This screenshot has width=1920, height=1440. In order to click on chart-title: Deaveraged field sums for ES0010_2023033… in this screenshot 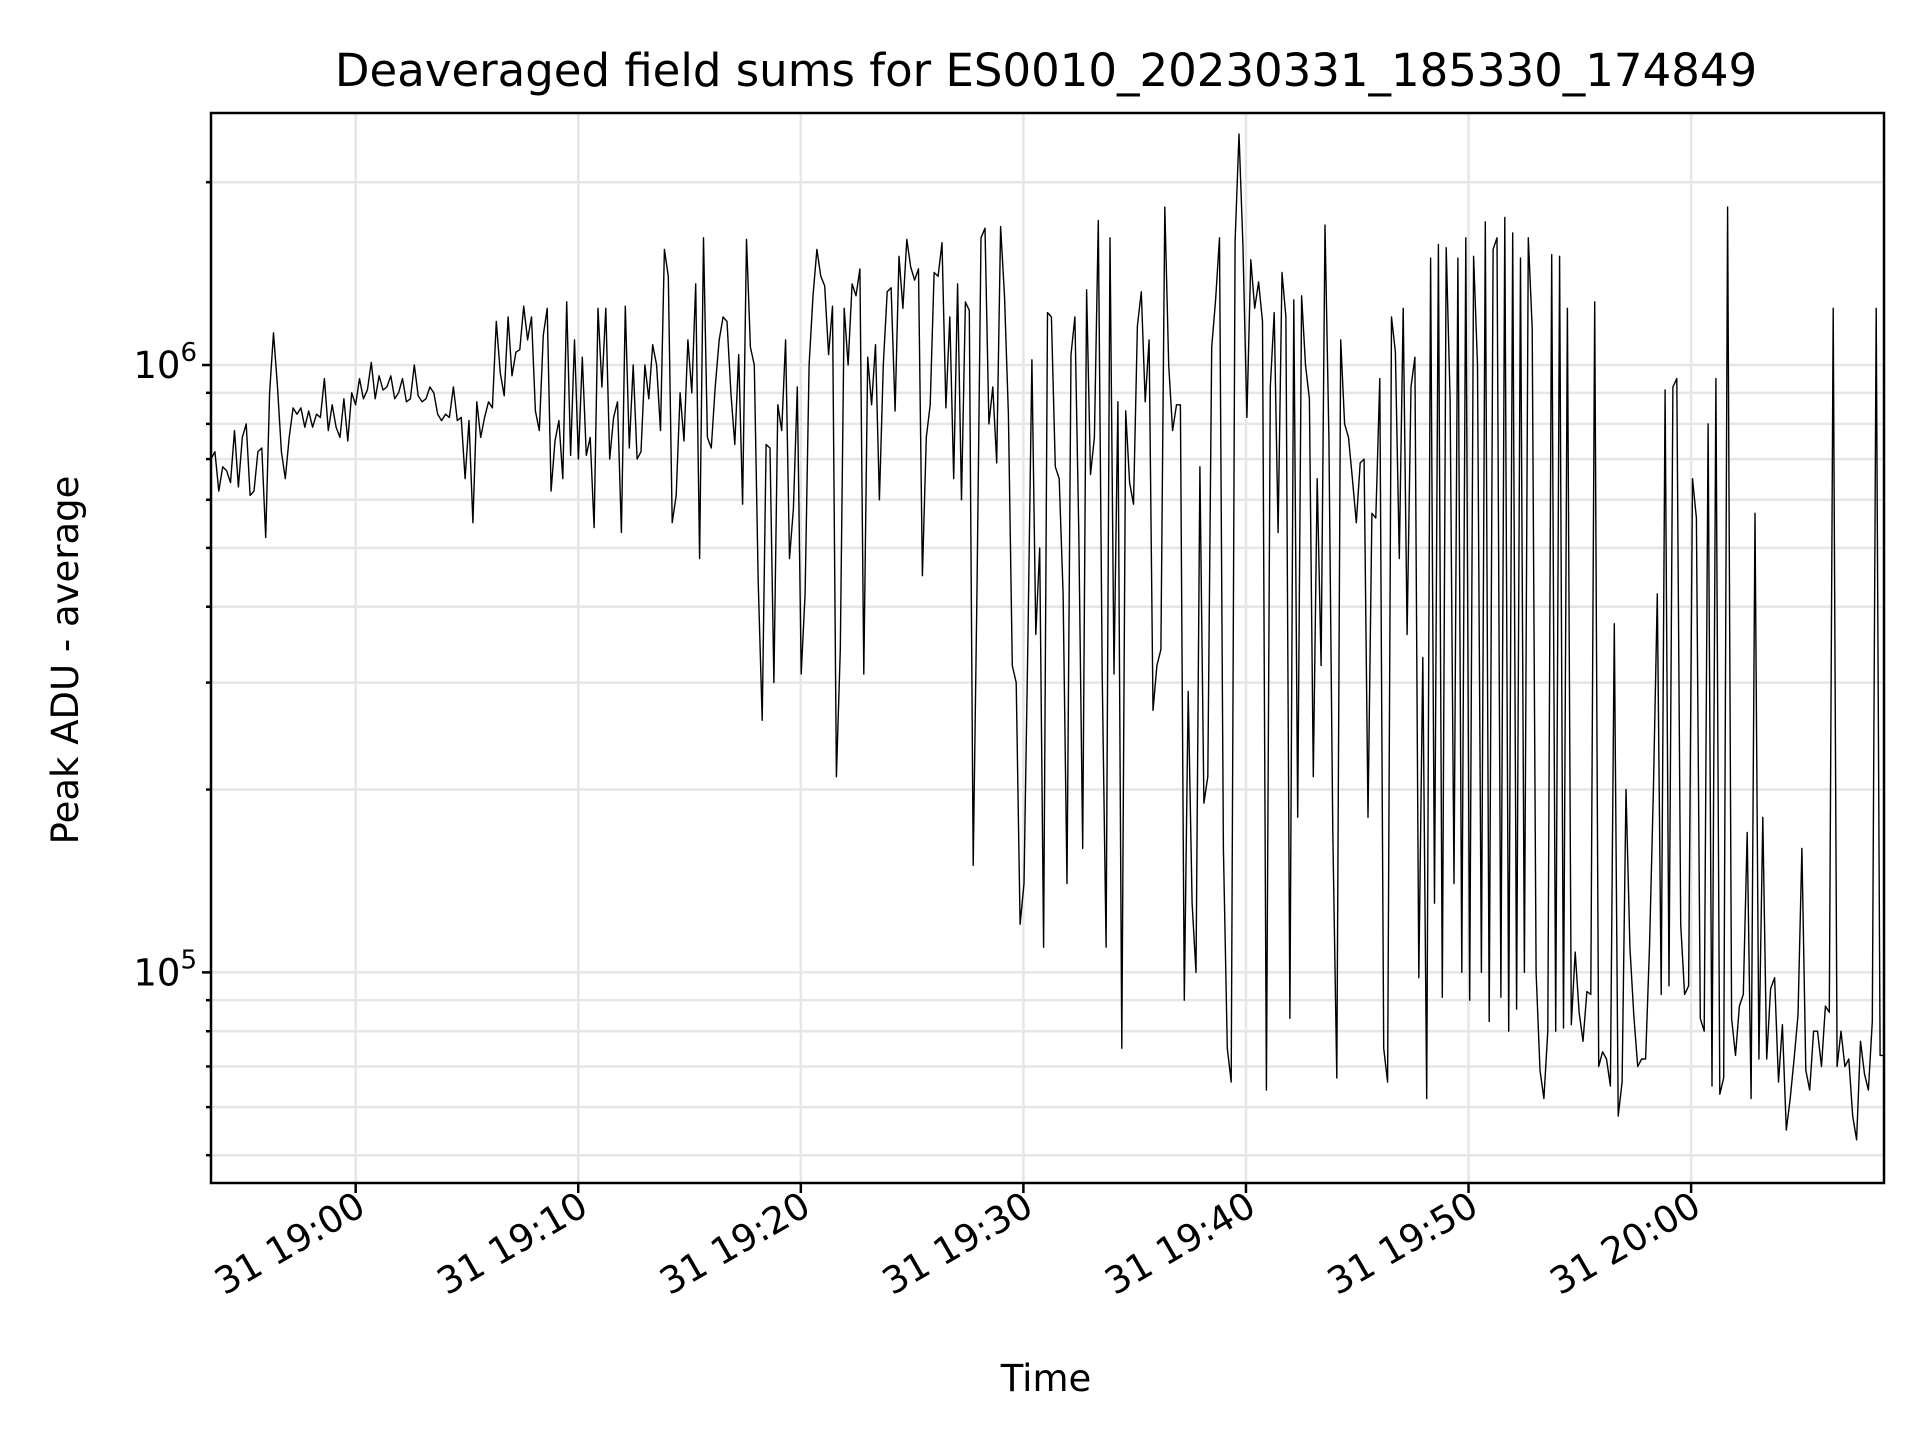, I will do `click(1046, 70)`.